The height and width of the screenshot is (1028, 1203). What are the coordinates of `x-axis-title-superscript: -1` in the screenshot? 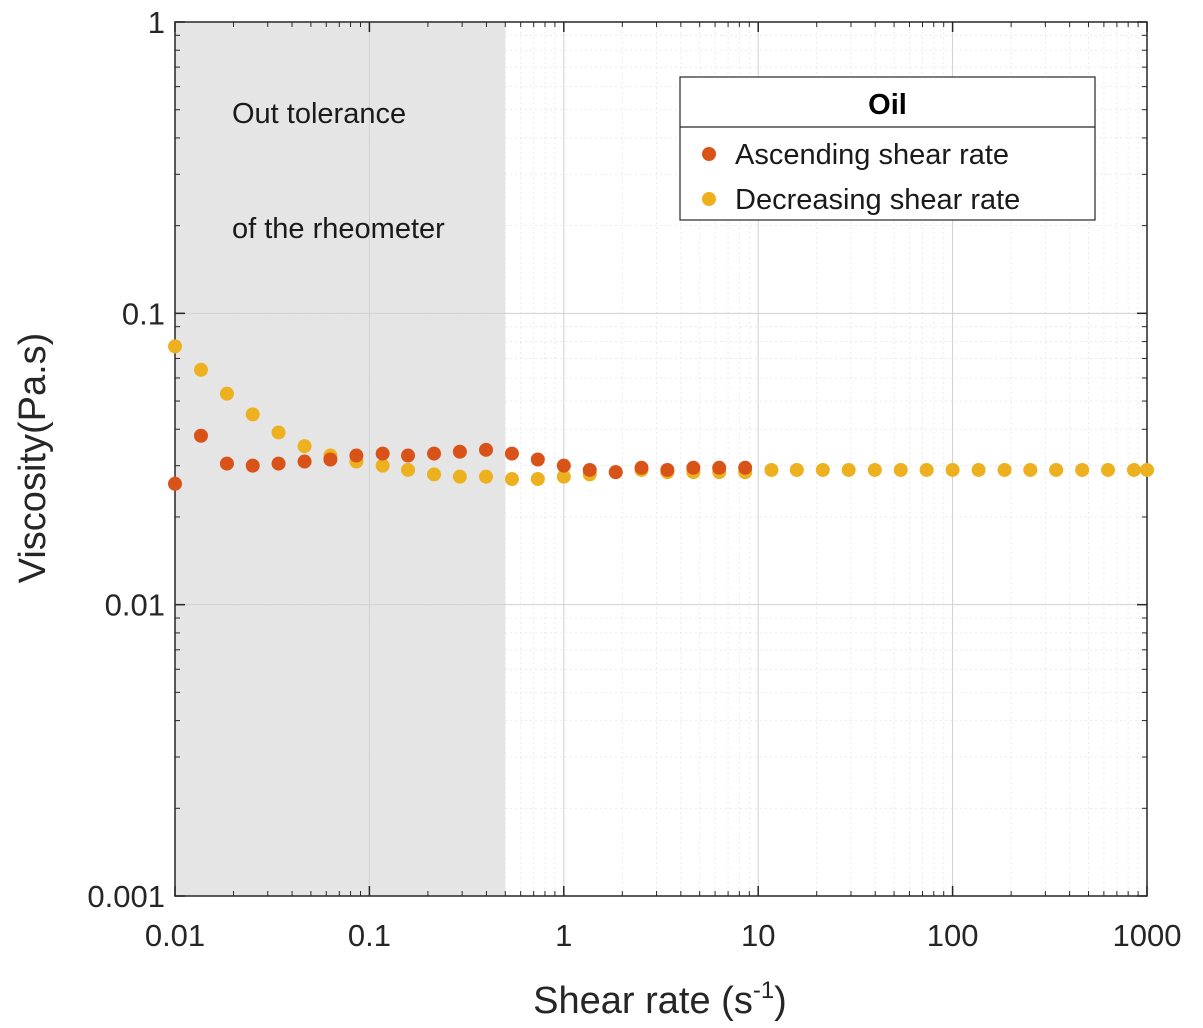 It's located at (763, 990).